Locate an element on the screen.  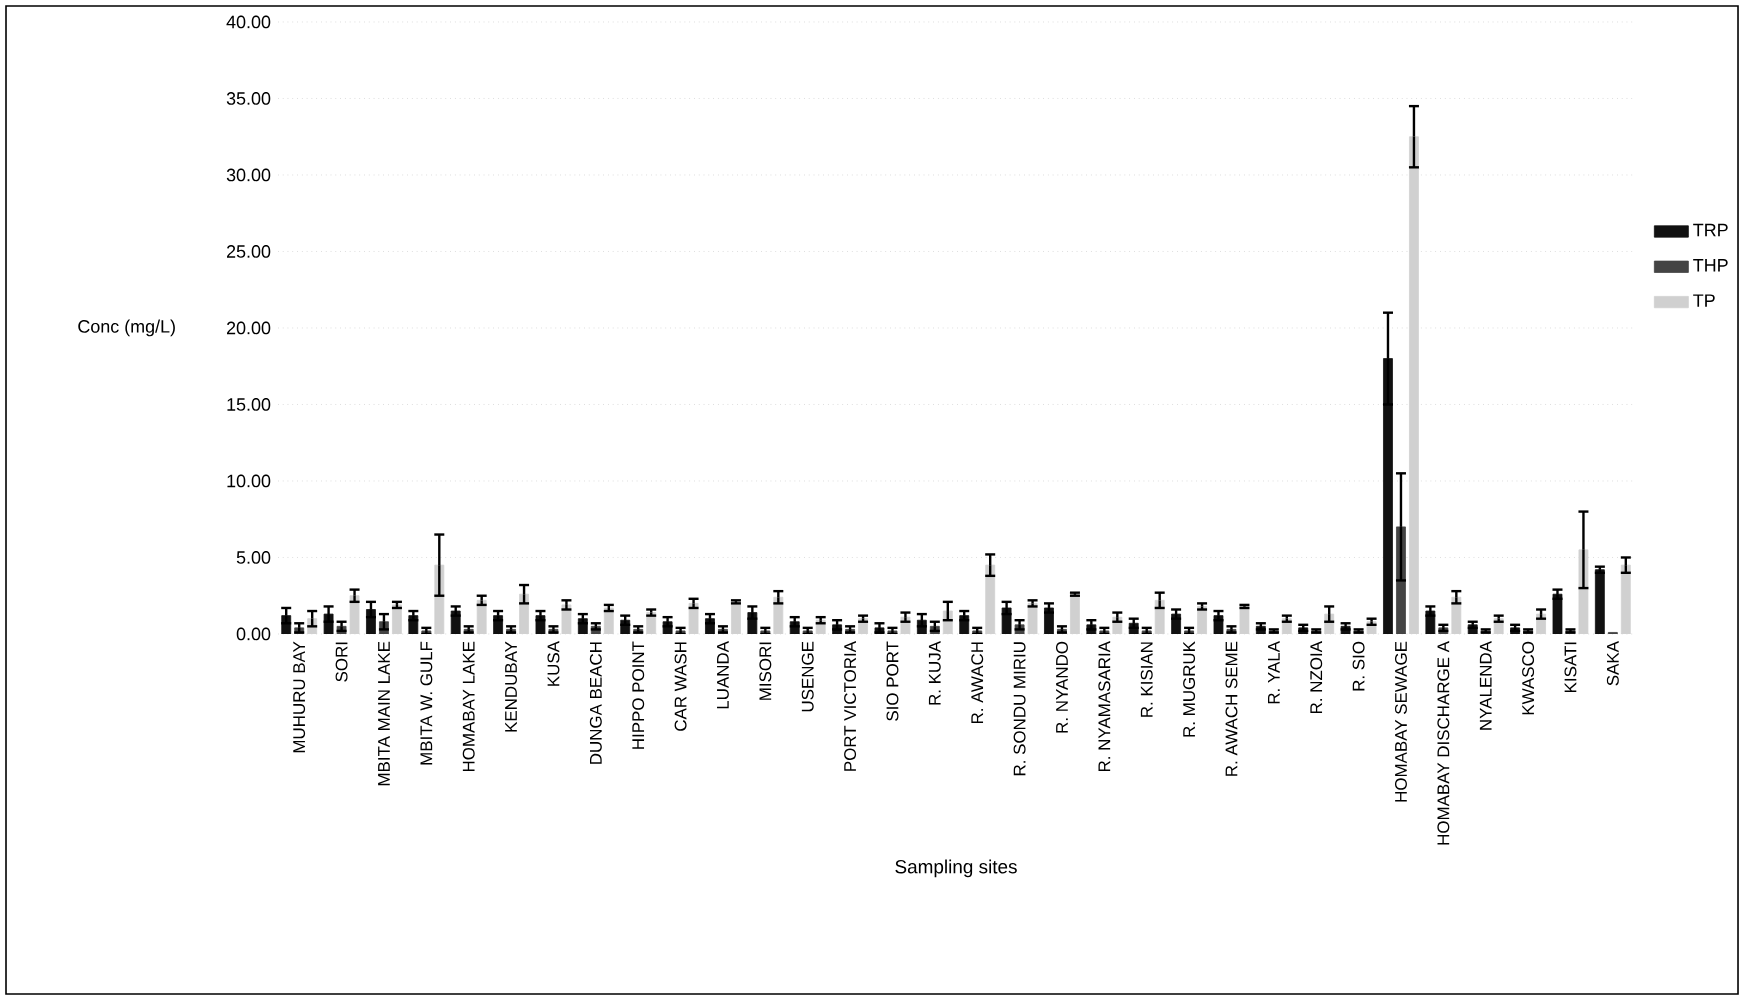
x-tick-label: R. YALA is located at coordinates (1274, 672).